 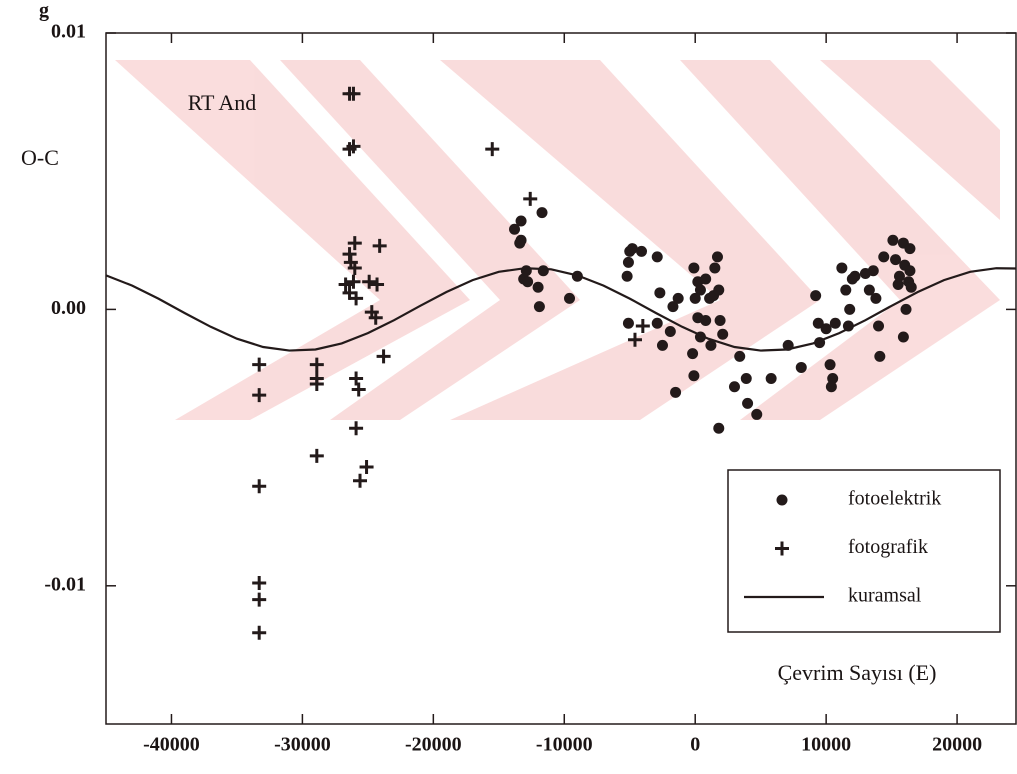 I want to click on x-axis-label: Çevrim Sayısı (E), so click(x=857, y=672).